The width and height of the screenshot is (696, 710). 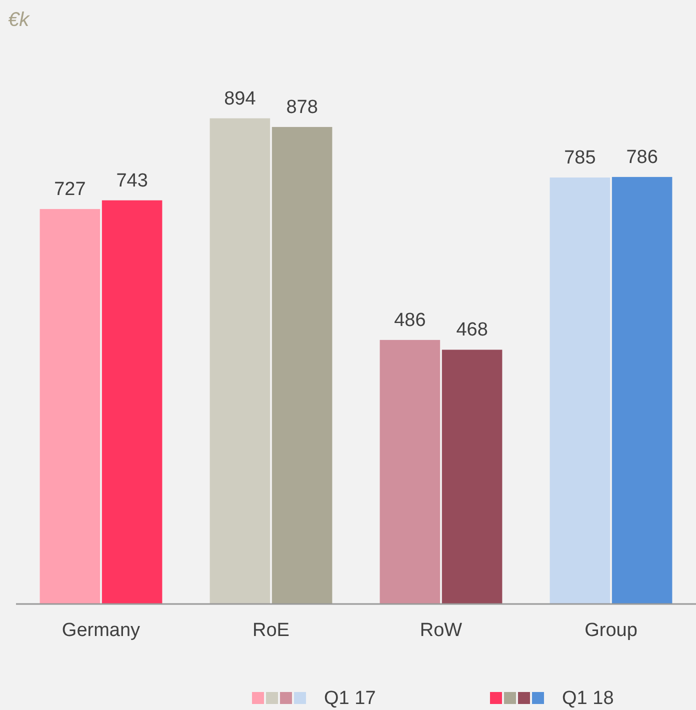 I want to click on x-tick-label: Group, so click(x=611, y=630).